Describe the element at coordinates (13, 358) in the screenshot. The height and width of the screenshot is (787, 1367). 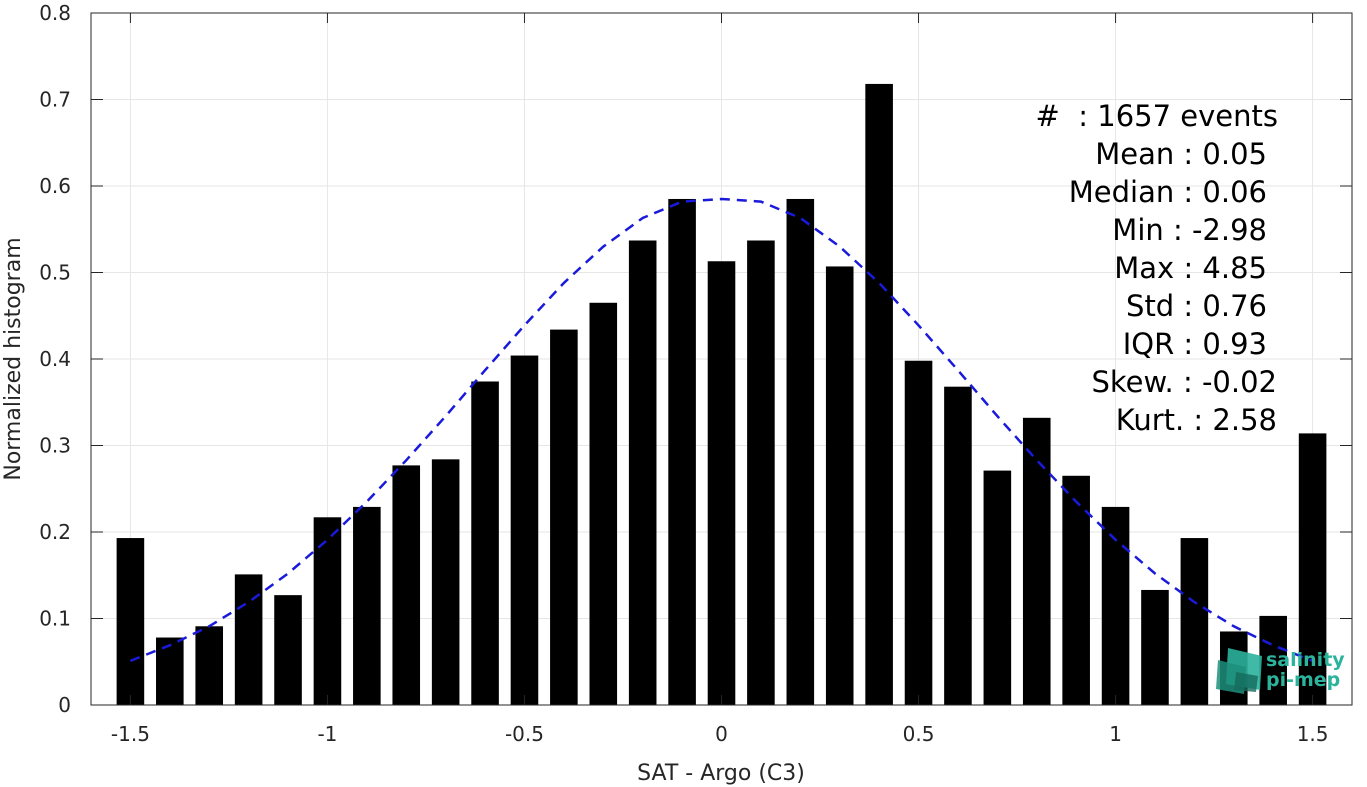
I see `y-axis-label: Normalized histogram` at that location.